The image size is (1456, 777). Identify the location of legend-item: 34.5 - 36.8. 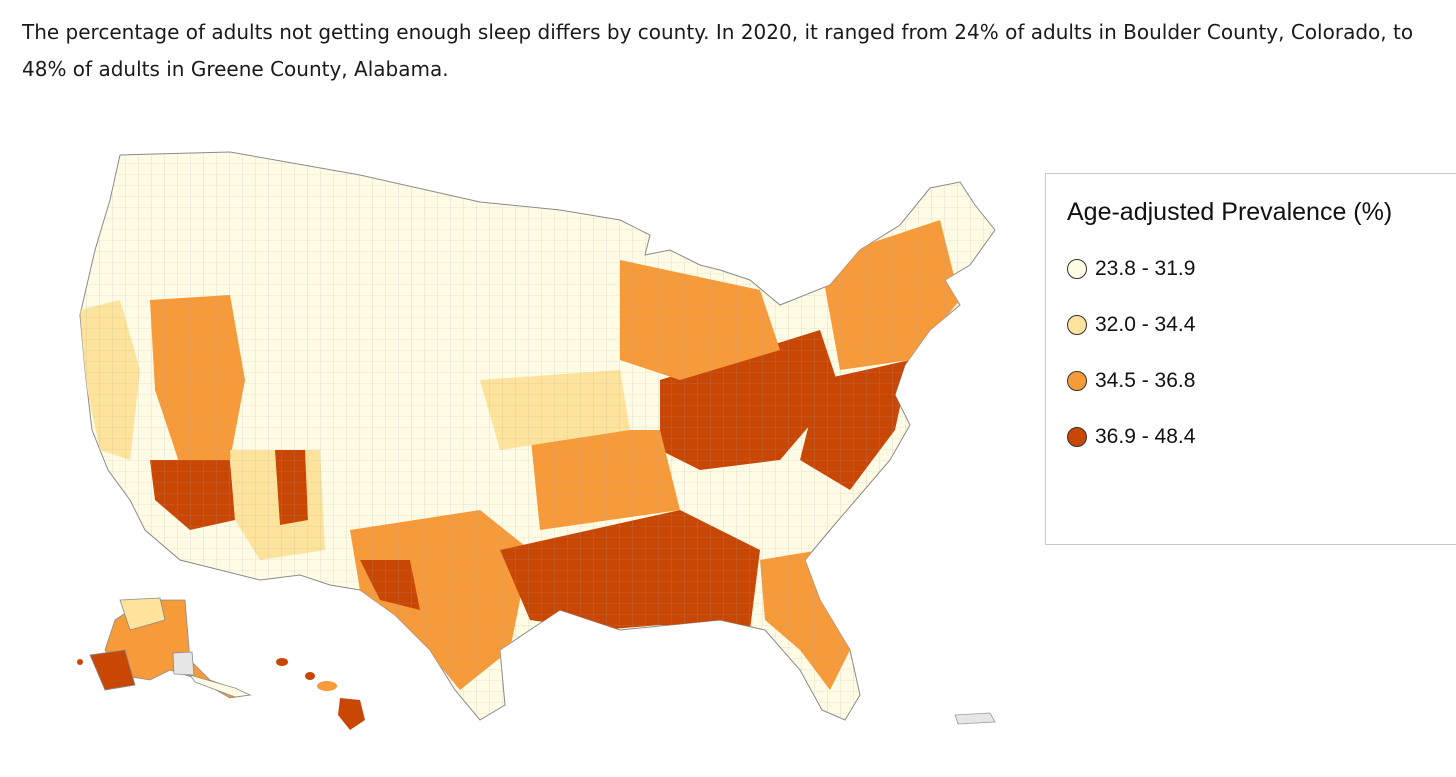
(1131, 381).